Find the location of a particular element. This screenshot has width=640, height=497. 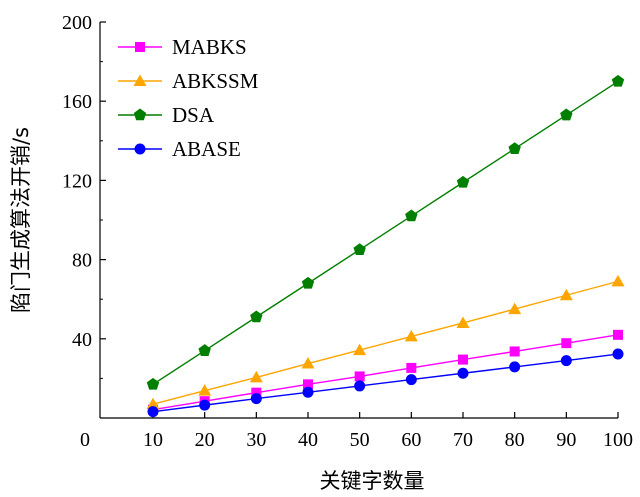

x-axis-title: 关键字数量 is located at coordinates (372, 481).